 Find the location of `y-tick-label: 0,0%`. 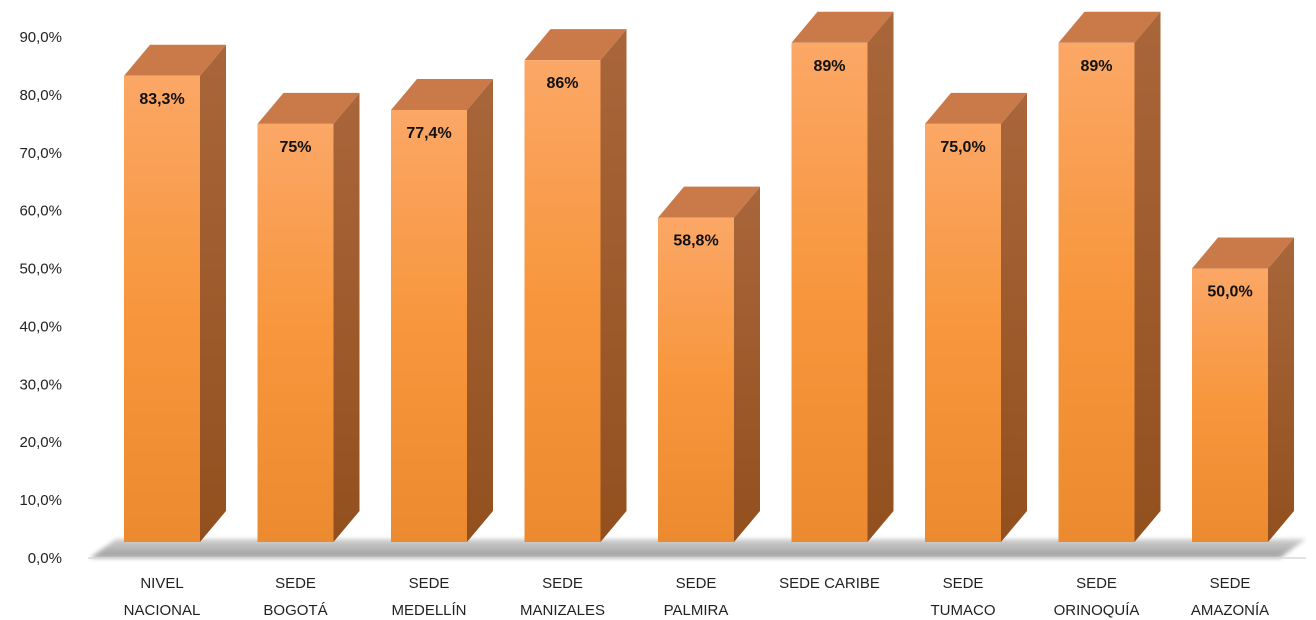

y-tick-label: 0,0% is located at coordinates (45, 558).